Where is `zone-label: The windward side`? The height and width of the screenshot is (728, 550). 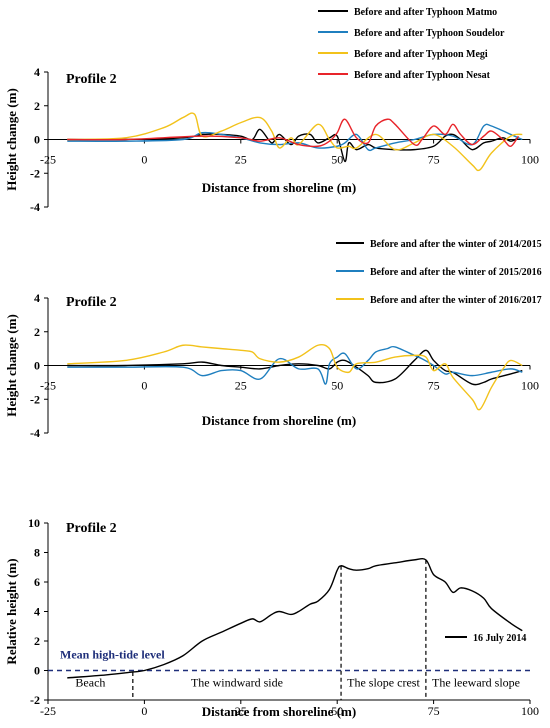
zone-label: The windward side is located at coordinates (237, 683).